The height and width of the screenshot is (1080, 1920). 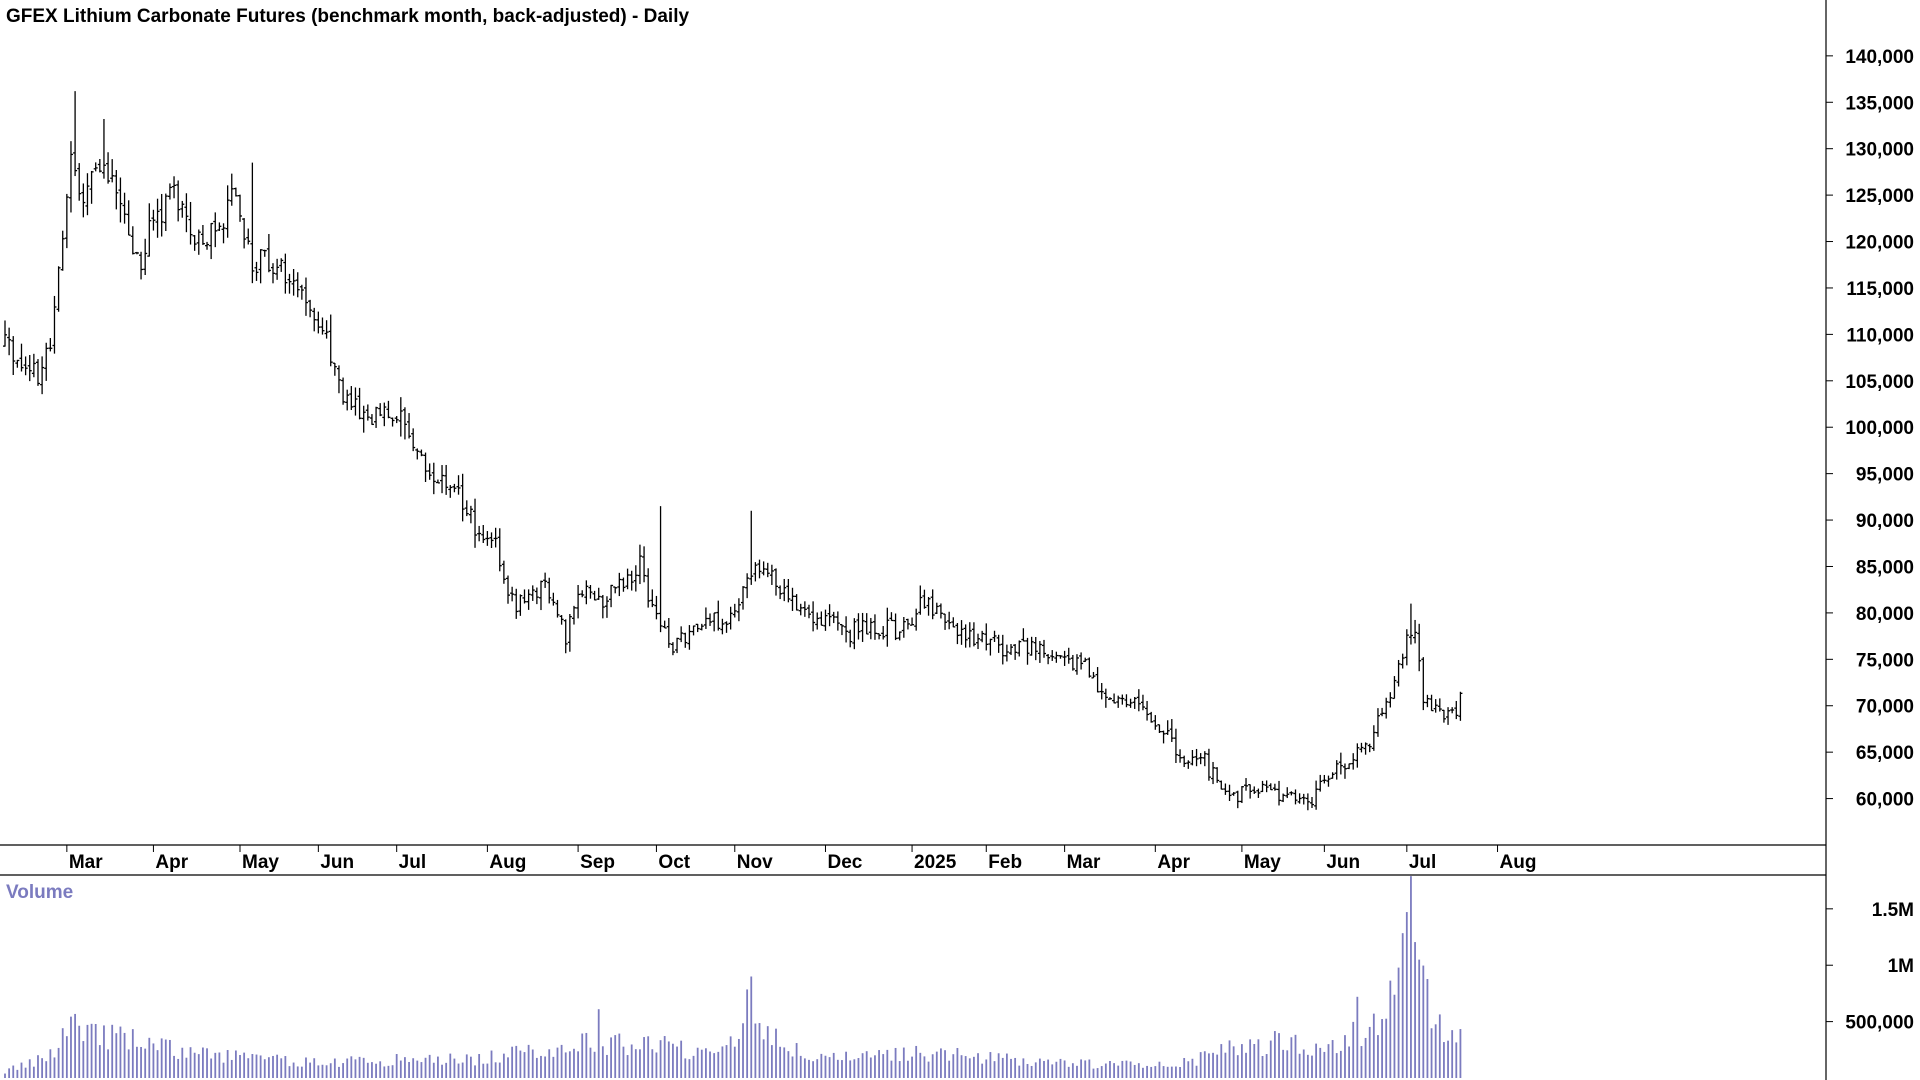 What do you see at coordinates (1879, 243) in the screenshot?
I see `price-tick-label: 120,000` at bounding box center [1879, 243].